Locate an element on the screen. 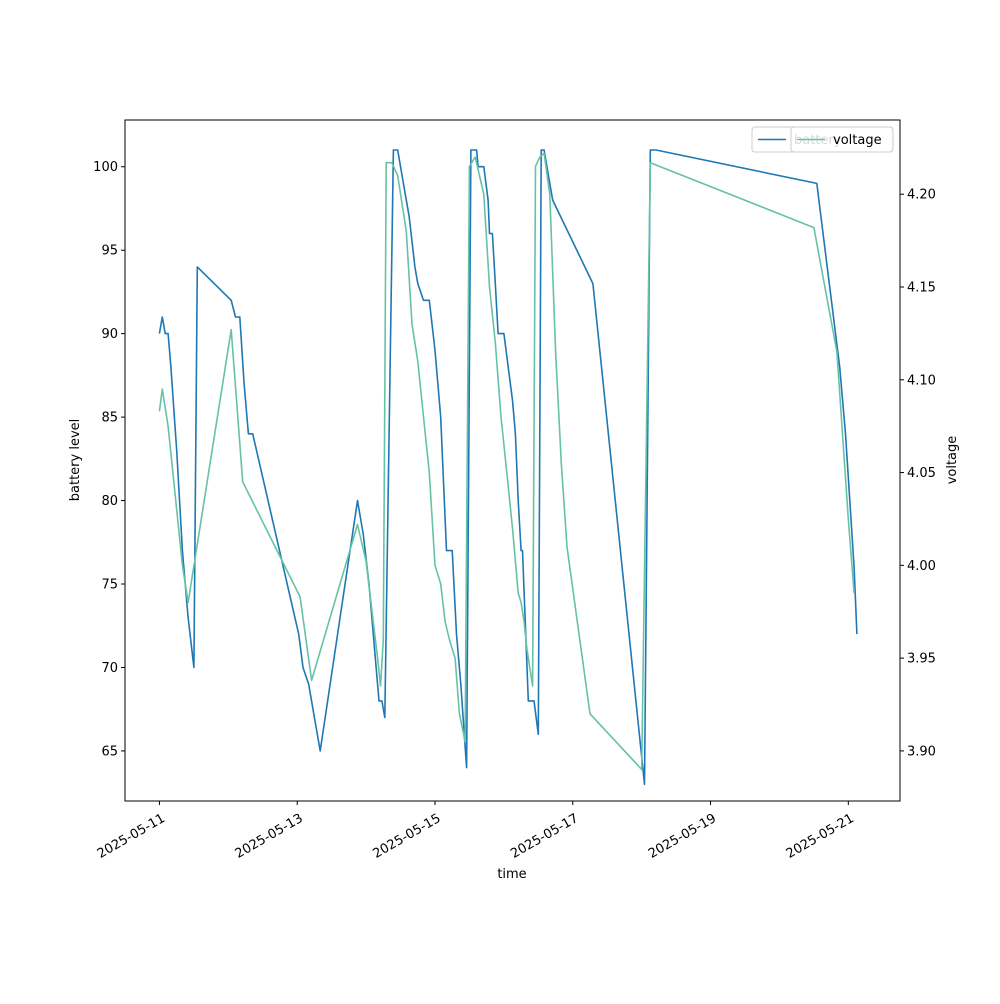 The height and width of the screenshot is (1004, 1000). y-right-tick-label: 4.10 is located at coordinates (921, 380).